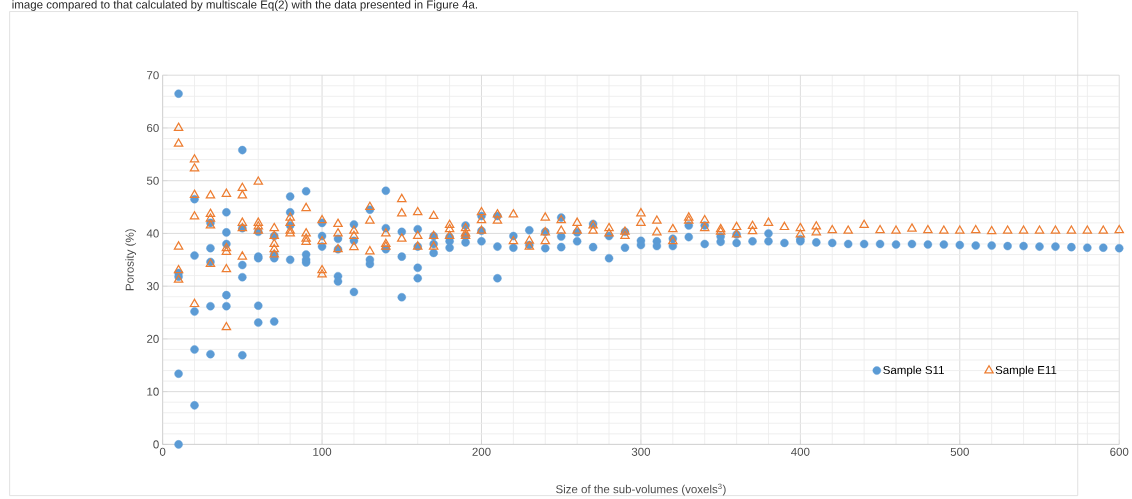 Image resolution: width=1132 pixels, height=499 pixels. What do you see at coordinates (322, 452) in the screenshot?
I see `x-tick-label: 100` at bounding box center [322, 452].